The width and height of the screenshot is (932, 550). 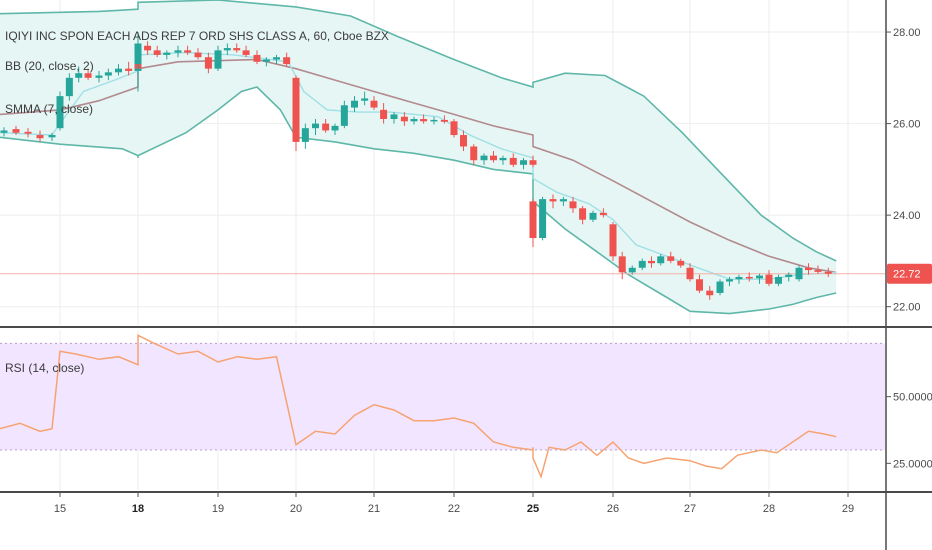 I want to click on price-axis-label: 28.00, so click(x=907, y=33).